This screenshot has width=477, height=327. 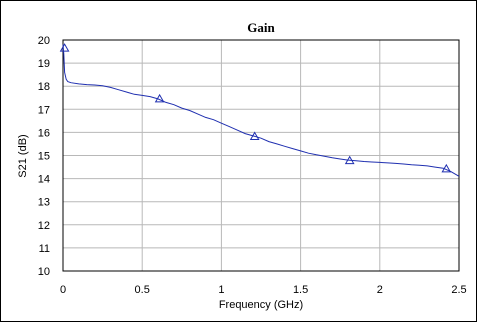 What do you see at coordinates (44, 87) in the screenshot?
I see `y-tick-label: 18` at bounding box center [44, 87].